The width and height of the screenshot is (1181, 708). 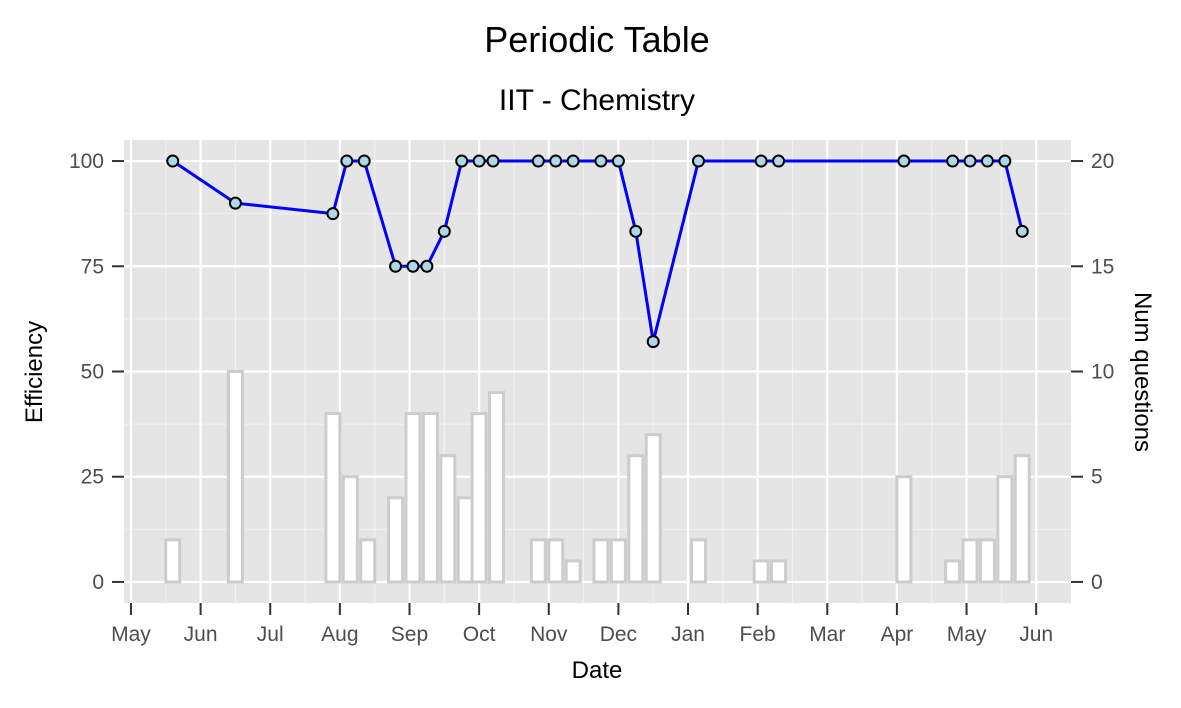 What do you see at coordinates (1097, 582) in the screenshot?
I see `y2-tick-label: 0` at bounding box center [1097, 582].